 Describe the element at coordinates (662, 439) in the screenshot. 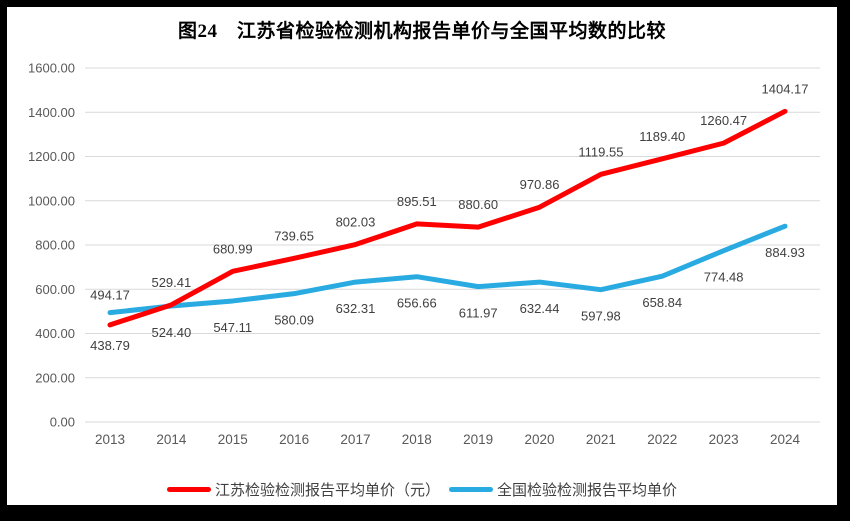

I see `x-axis-label: 2022` at that location.